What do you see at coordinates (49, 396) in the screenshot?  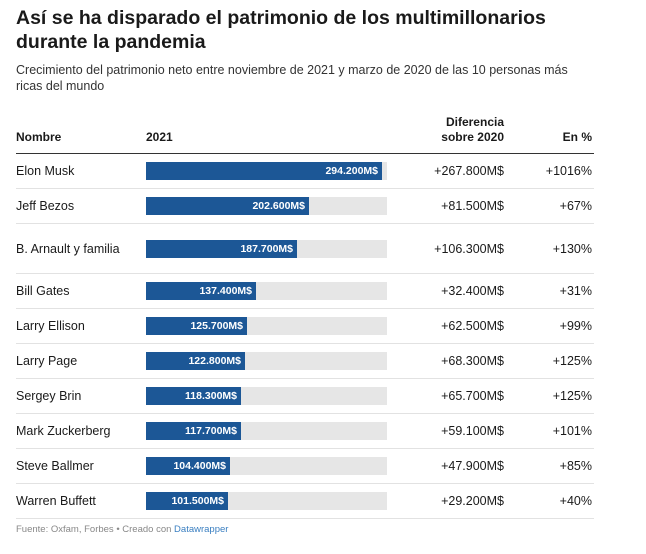 I see `row-name: Sergey Brin` at bounding box center [49, 396].